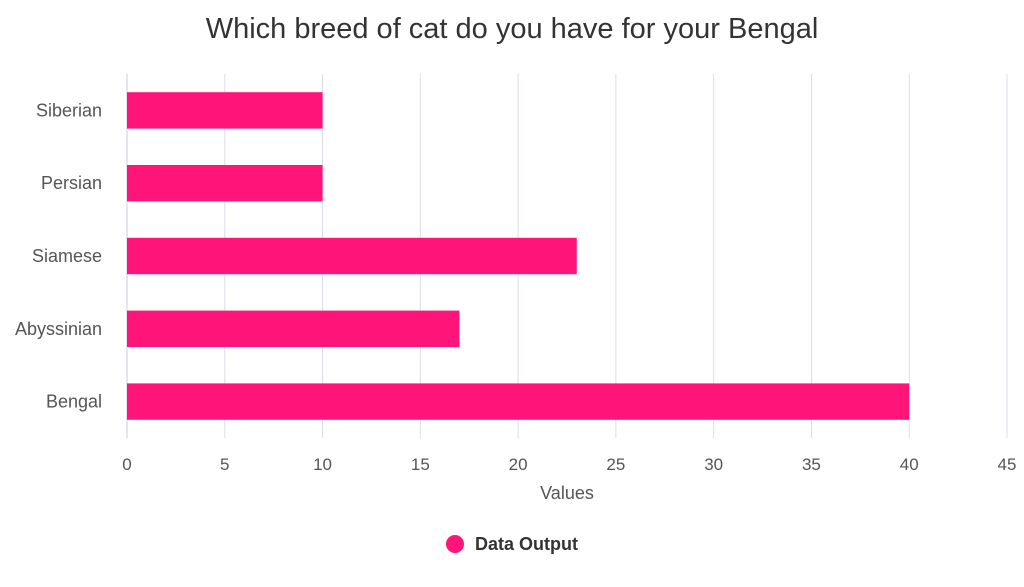 The image size is (1024, 587). Describe the element at coordinates (71, 183) in the screenshot. I see `category-label: Persian` at that location.